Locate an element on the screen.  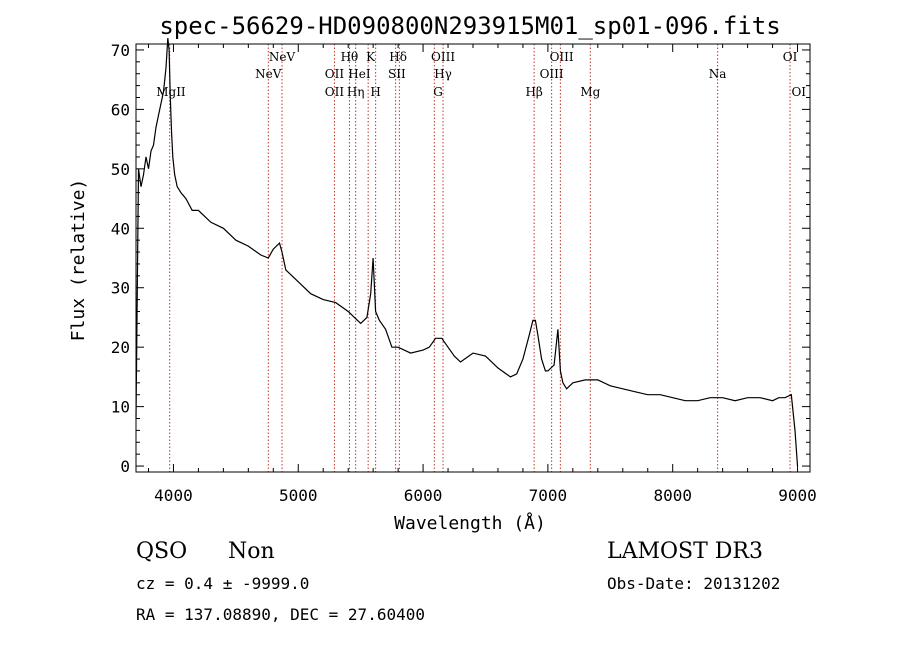
y-tick-label: 50 is located at coordinates (120, 169).